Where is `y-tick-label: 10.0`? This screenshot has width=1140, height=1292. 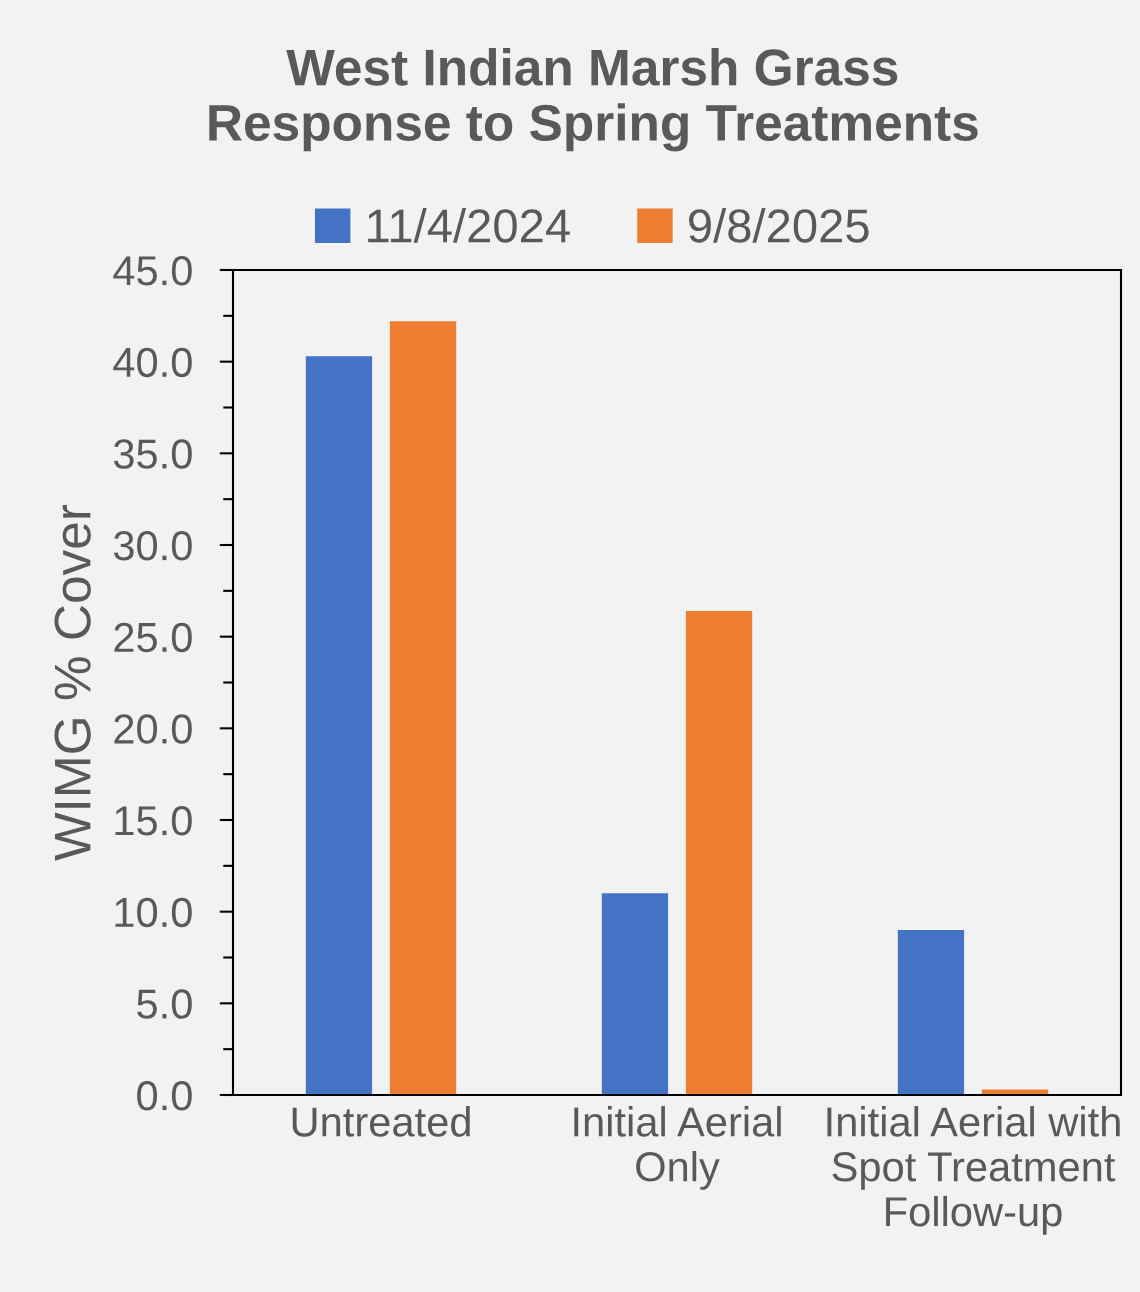
y-tick-label: 10.0 is located at coordinates (153, 912).